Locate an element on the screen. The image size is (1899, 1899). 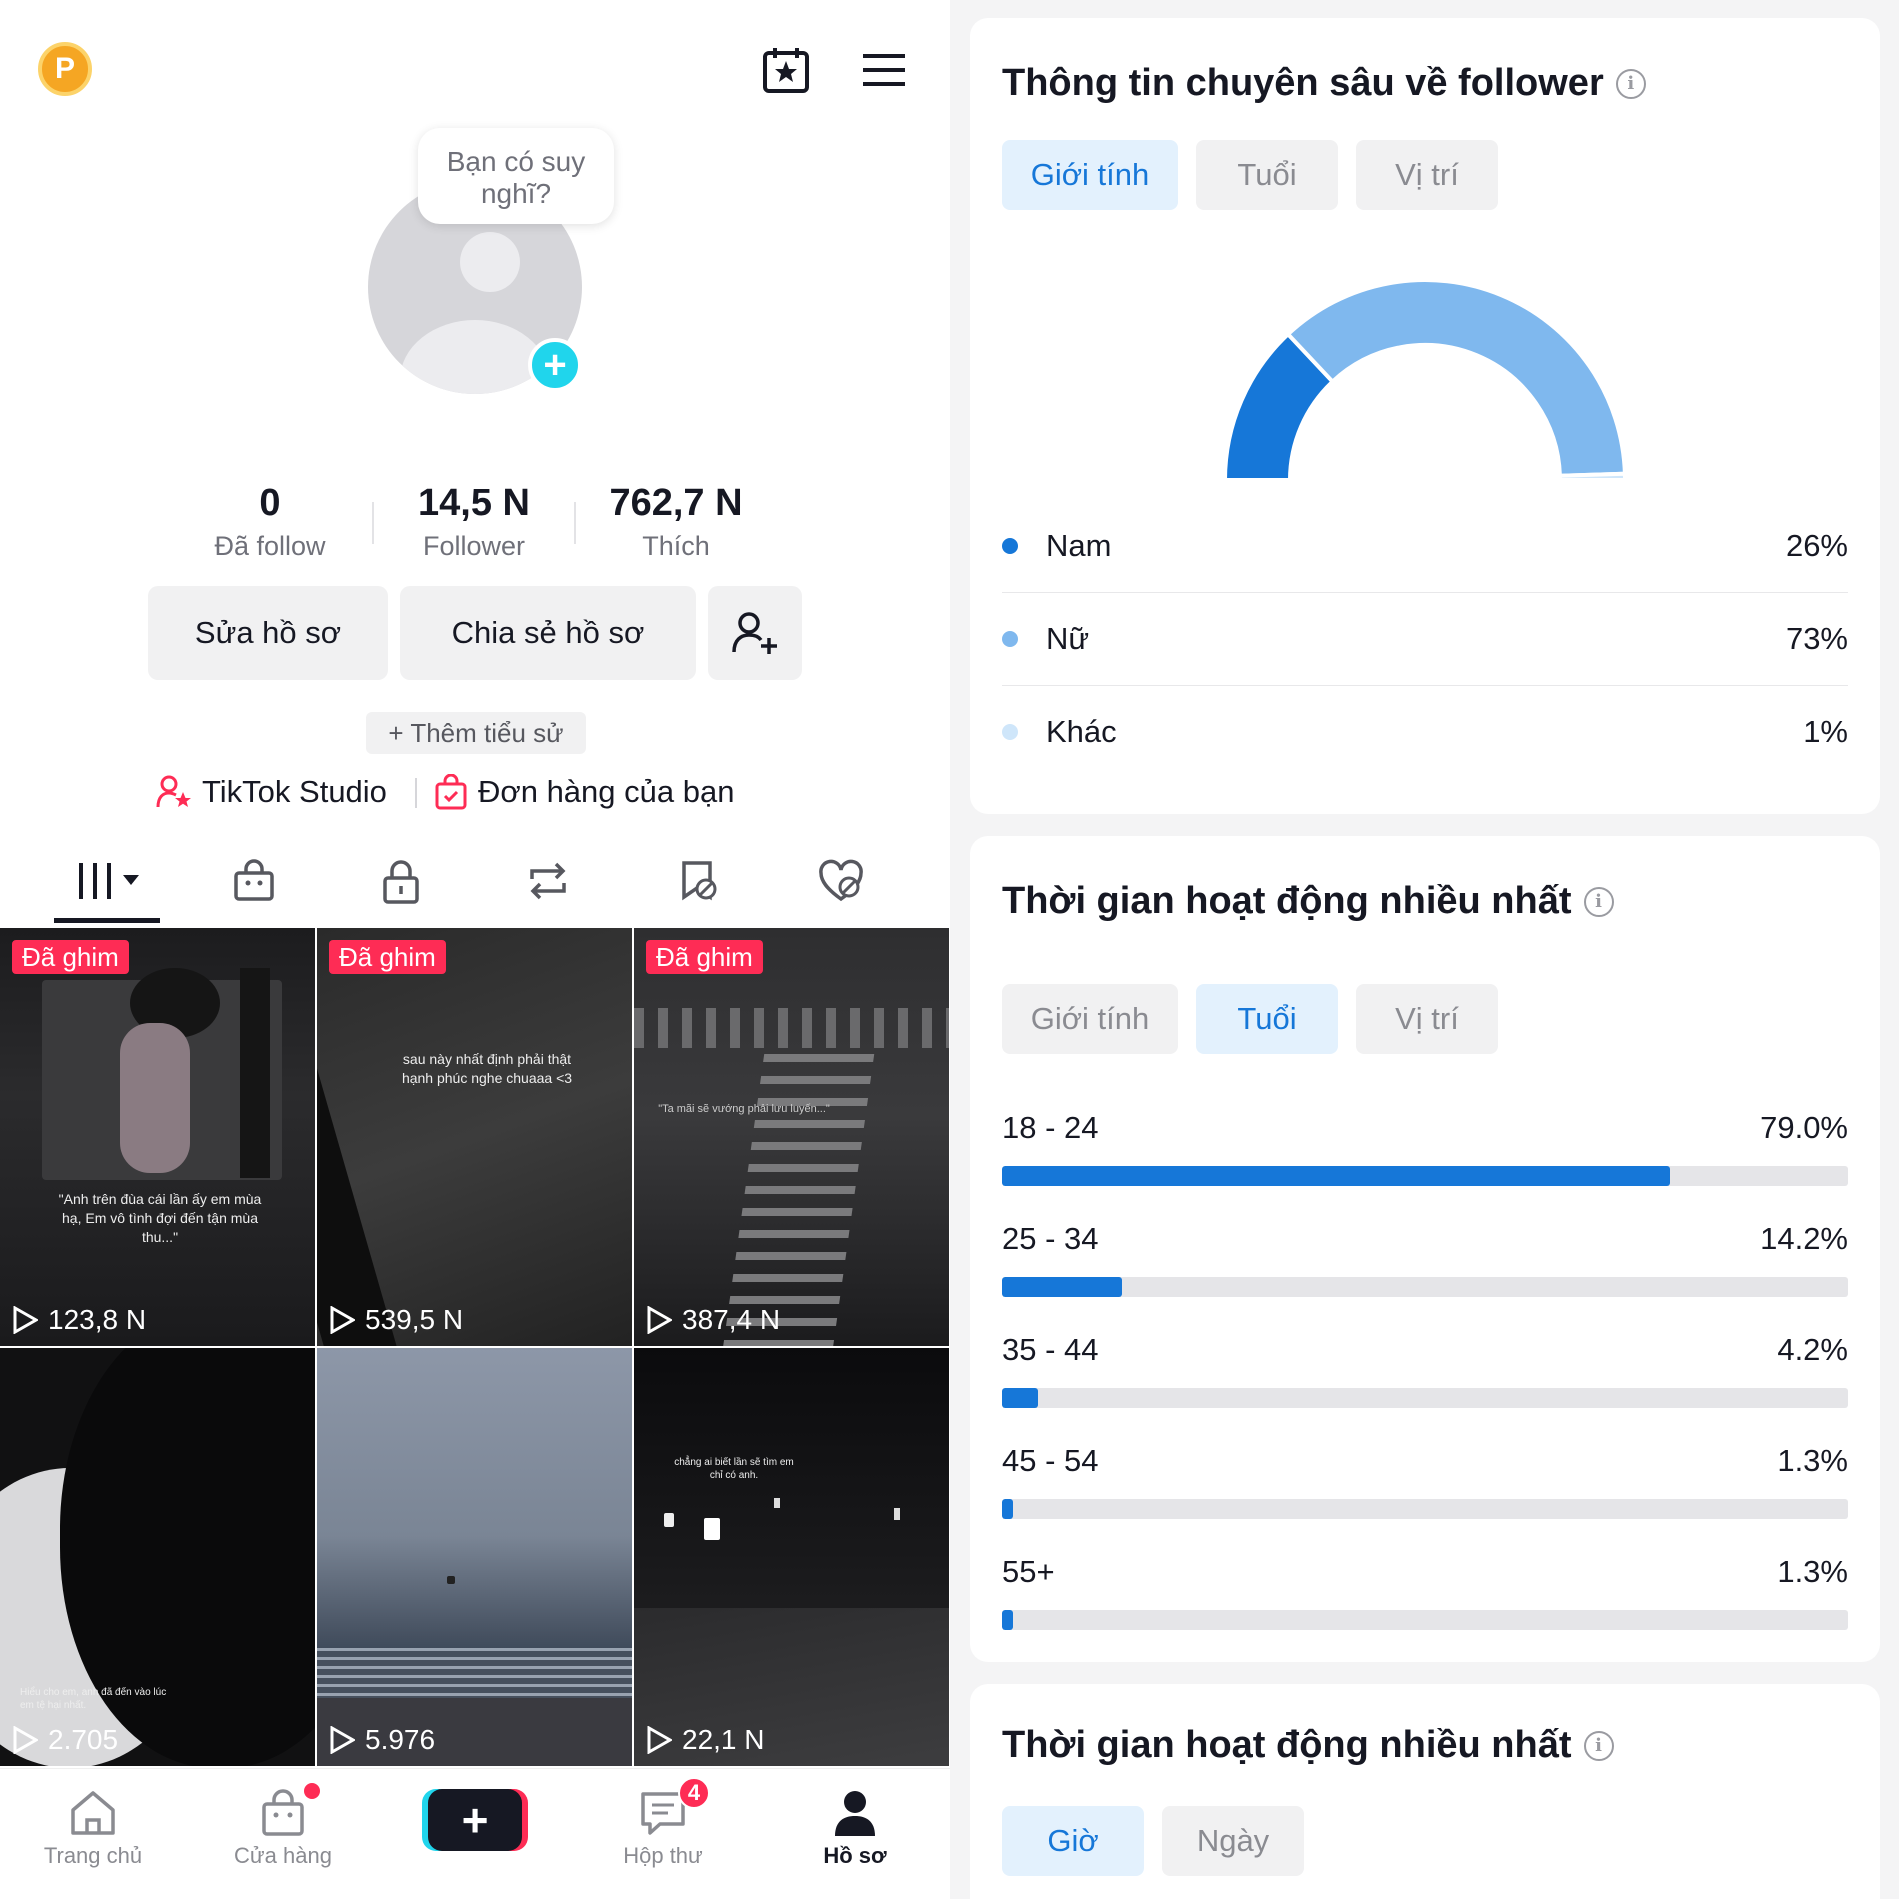
legend-female: Nữ 73% is located at coordinates (1425, 639).